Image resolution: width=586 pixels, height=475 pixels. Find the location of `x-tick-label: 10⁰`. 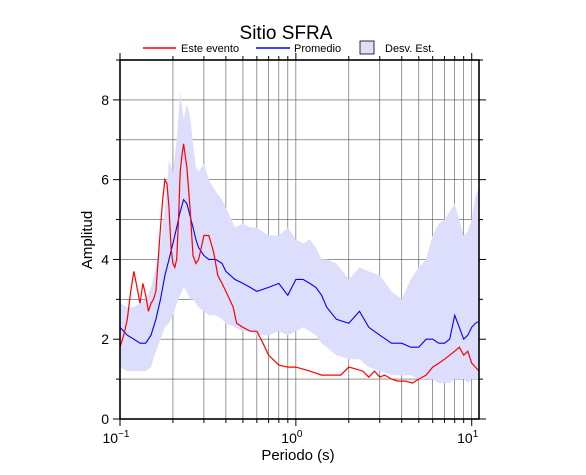

x-tick-label: 10⁰ is located at coordinates (292, 437).